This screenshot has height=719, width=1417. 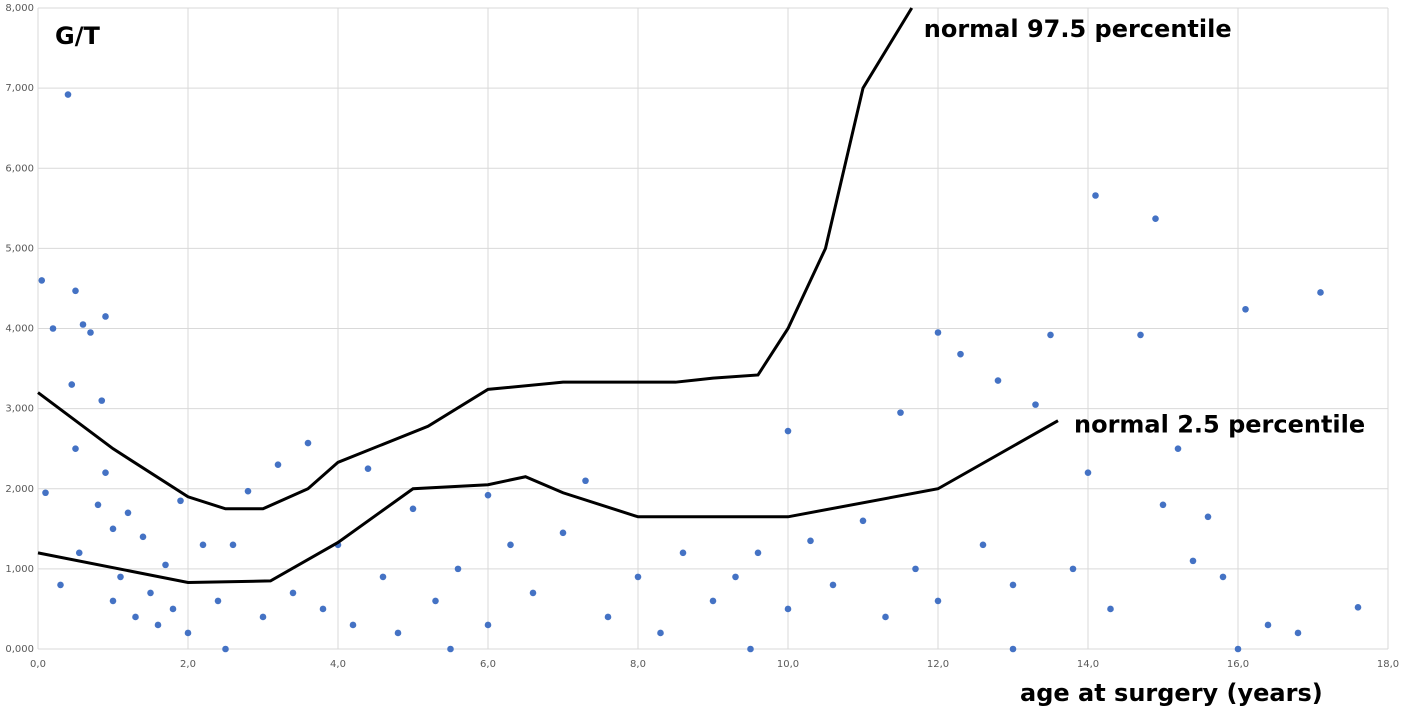 I want to click on x-tick-label: 14,0, so click(x=1088, y=664).